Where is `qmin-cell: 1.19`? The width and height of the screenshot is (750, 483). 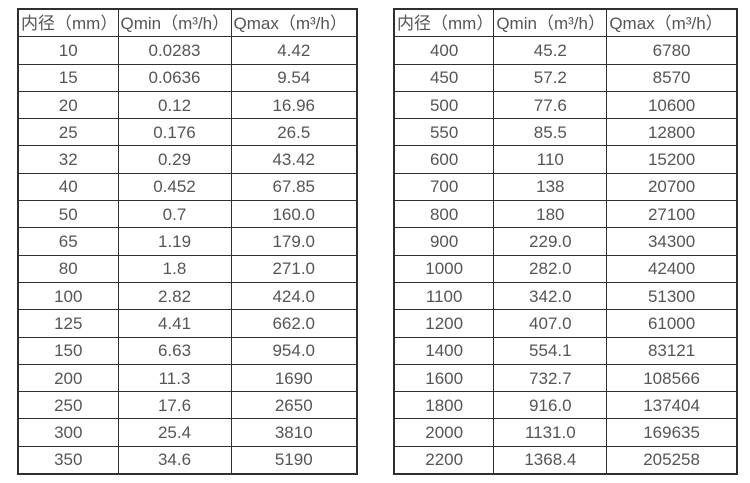 qmin-cell: 1.19 is located at coordinates (174, 241).